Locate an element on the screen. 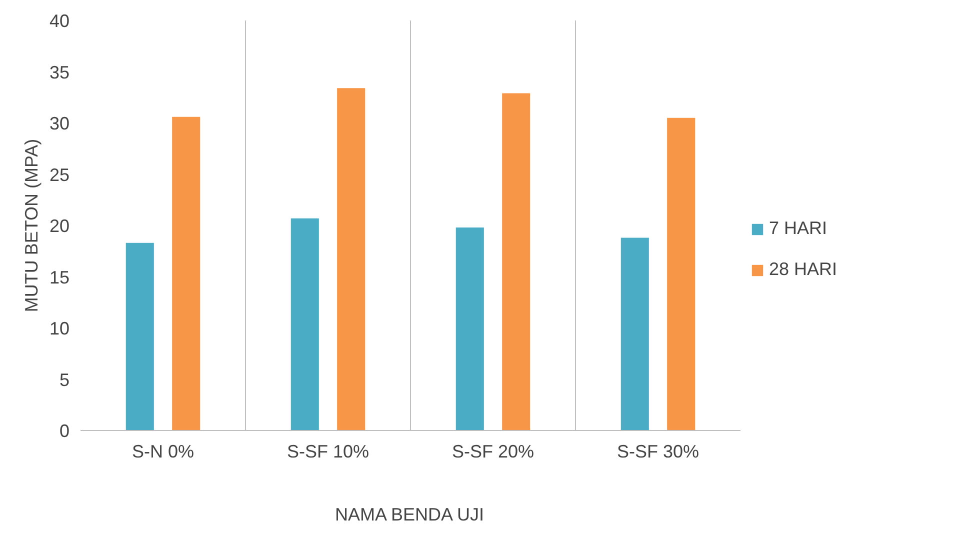 The height and width of the screenshot is (545, 970). y-tick-label: 30 is located at coordinates (59, 124).